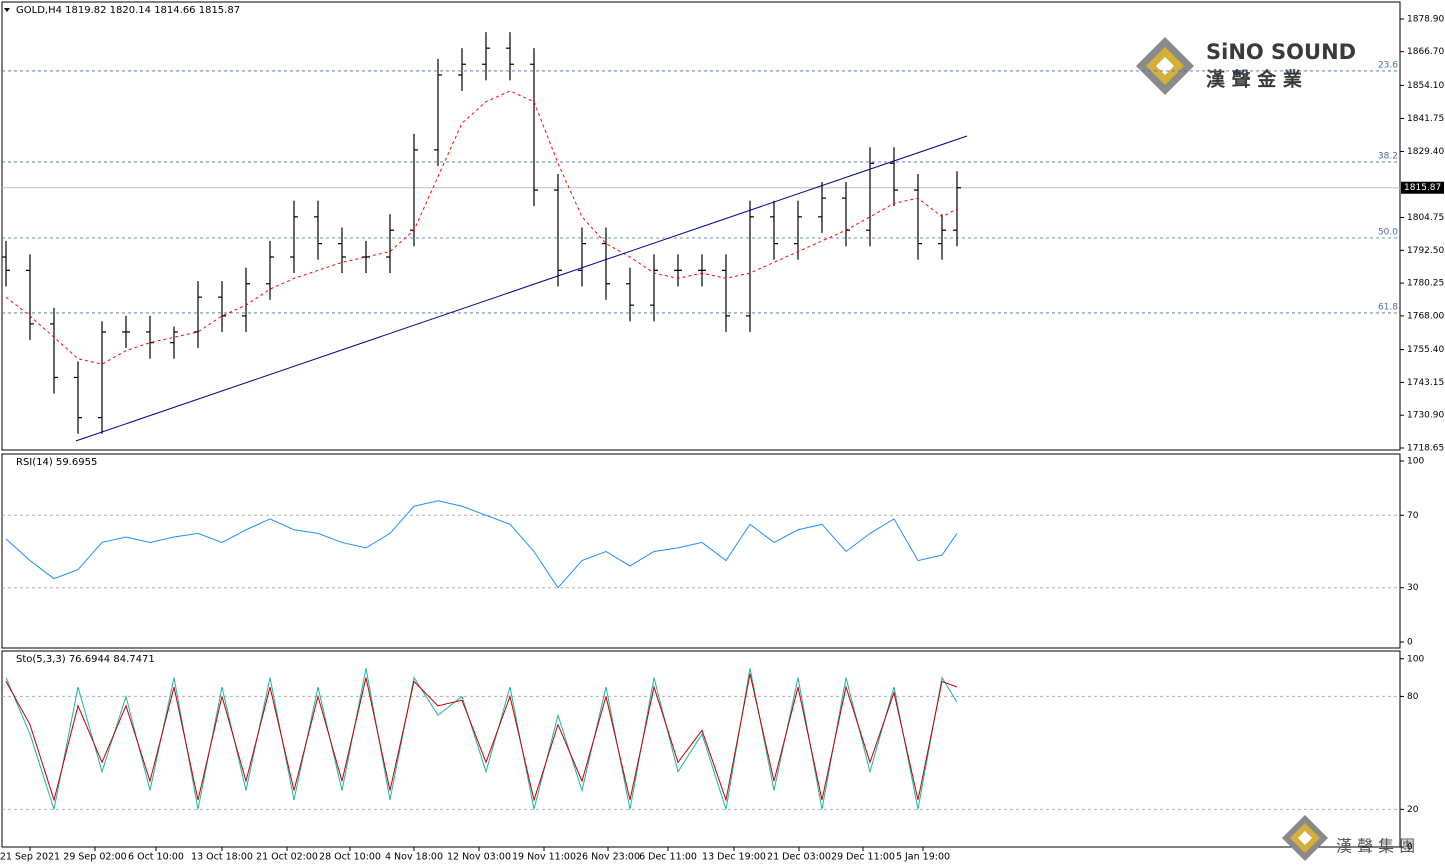 Image resolution: width=1445 pixels, height=866 pixels. I want to click on x-tick-label: 21 Dec 03:00, so click(799, 857).